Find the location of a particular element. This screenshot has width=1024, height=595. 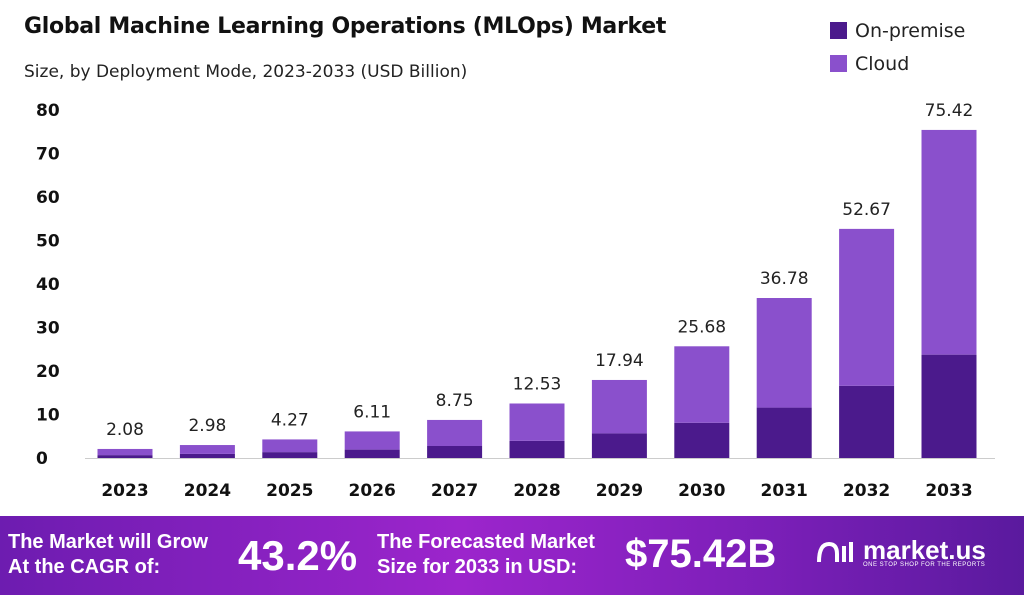

bar-on-premise-2023 is located at coordinates (125, 456).